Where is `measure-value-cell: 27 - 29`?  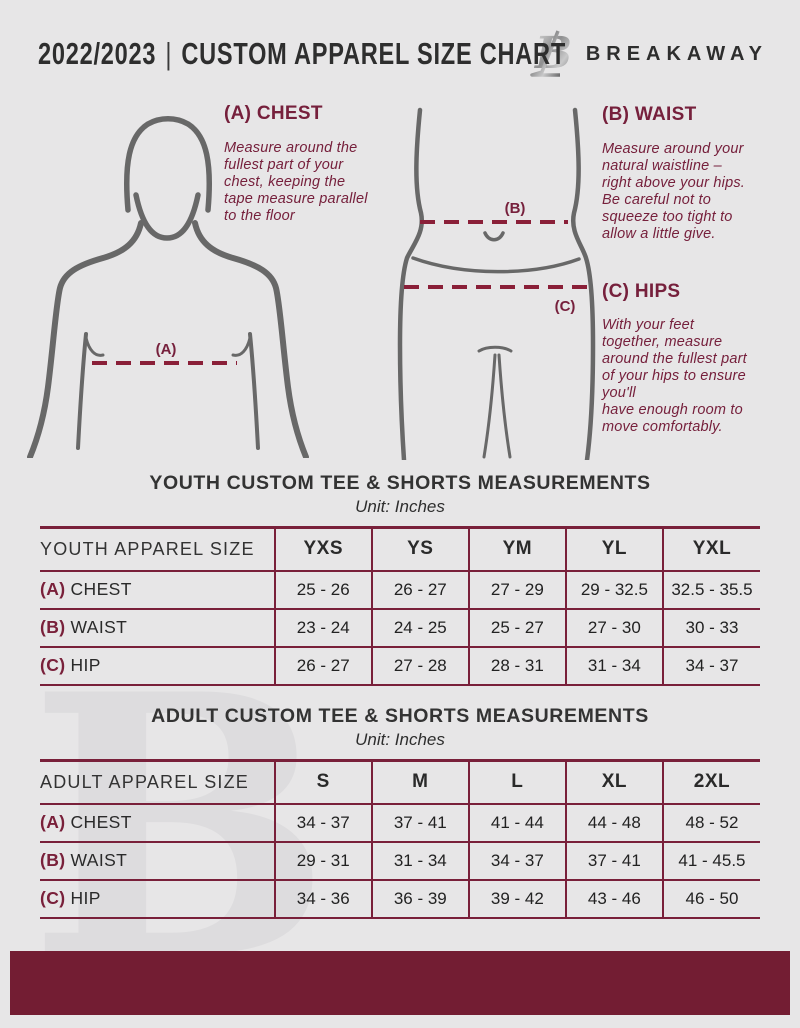
measure-value-cell: 27 - 29 is located at coordinates (516, 589).